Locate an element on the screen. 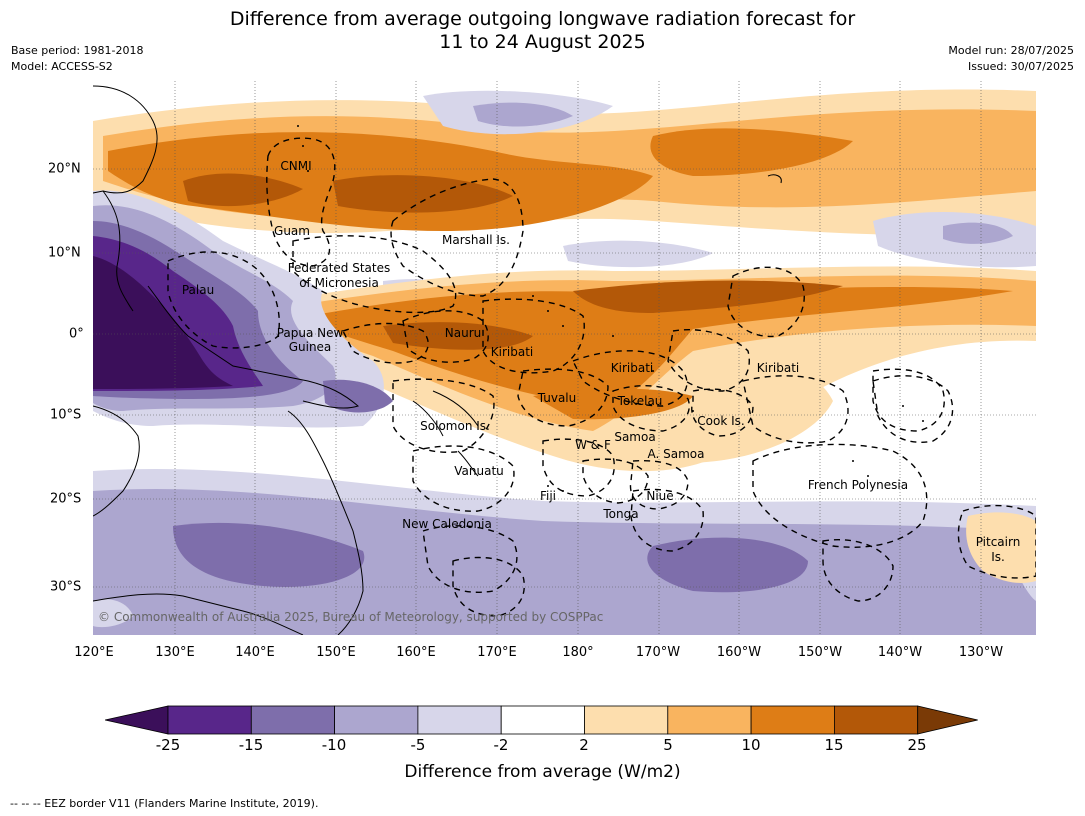  title-line-2: 11 to 24 August 2025 is located at coordinates (542, 42).